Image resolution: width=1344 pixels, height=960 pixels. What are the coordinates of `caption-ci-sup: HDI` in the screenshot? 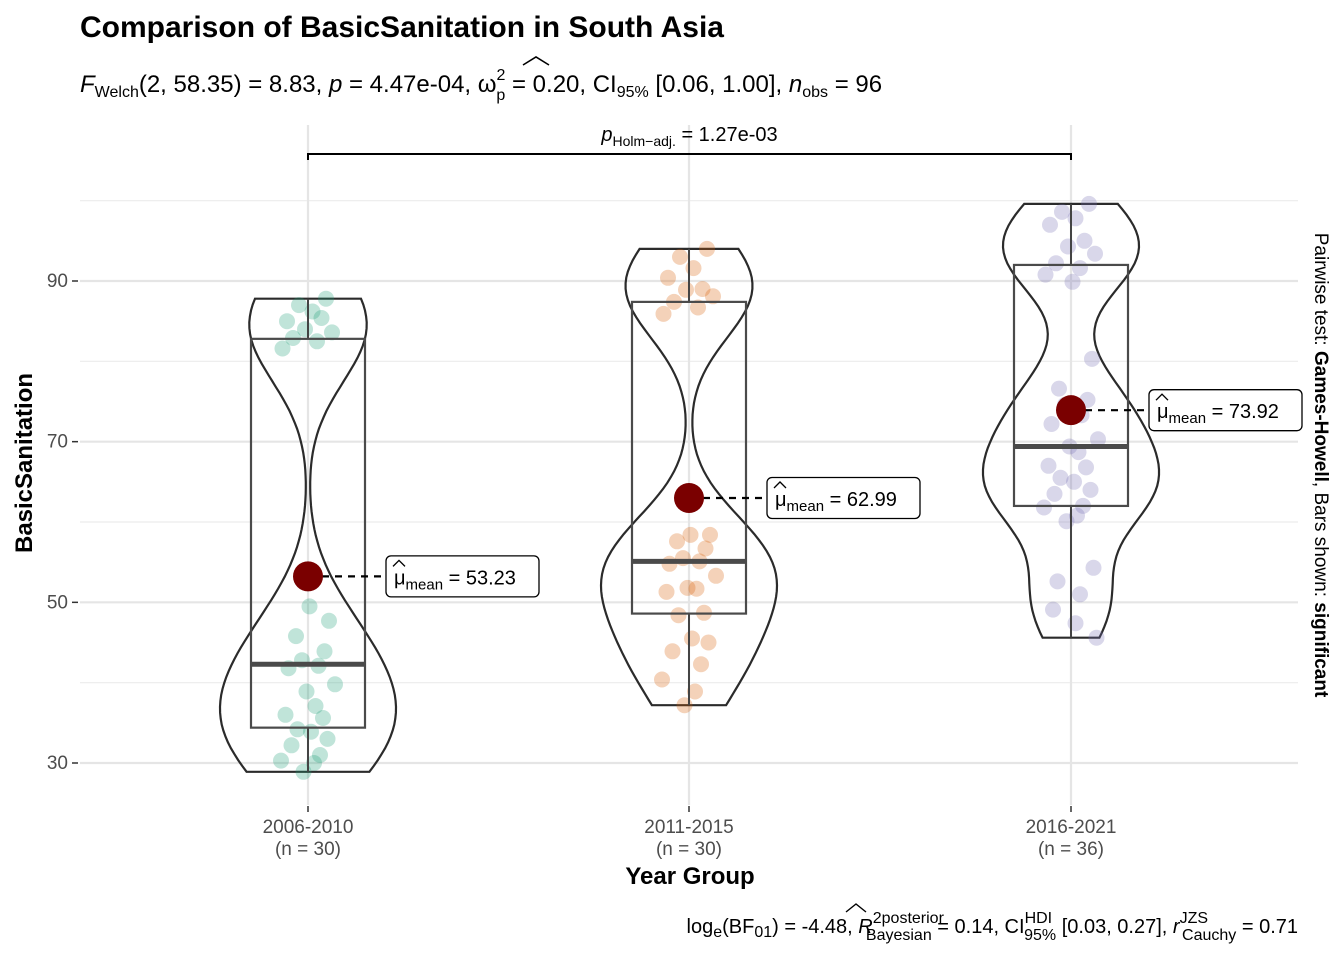 It's located at (1039, 918).